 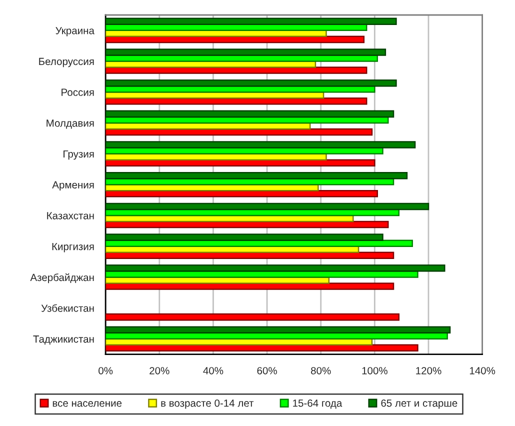 I want to click on x-tick-label: 140%, so click(x=483, y=370).